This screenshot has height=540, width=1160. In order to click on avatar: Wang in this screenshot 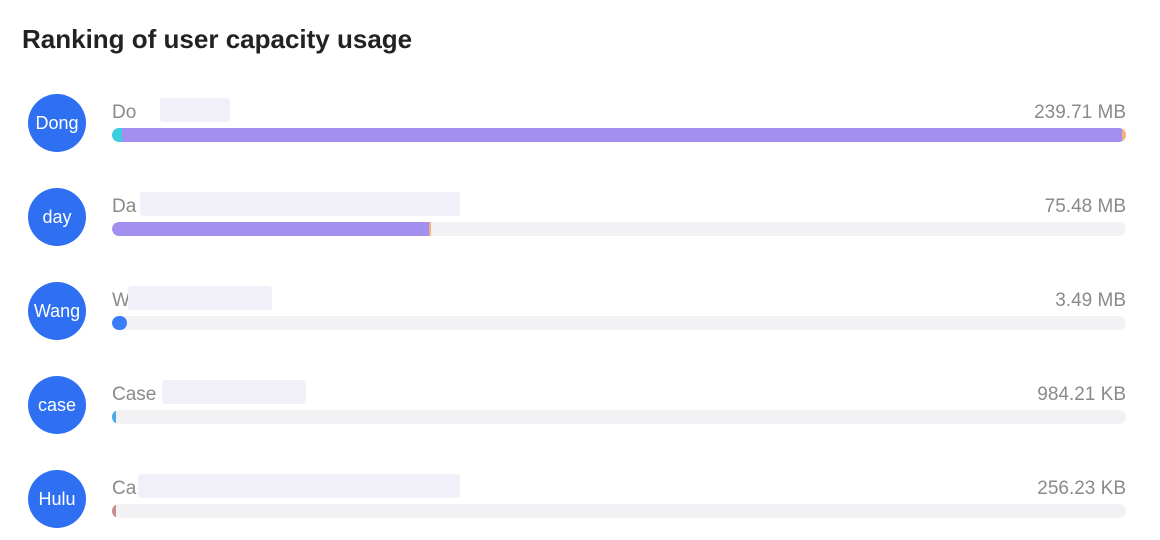, I will do `click(57, 311)`.